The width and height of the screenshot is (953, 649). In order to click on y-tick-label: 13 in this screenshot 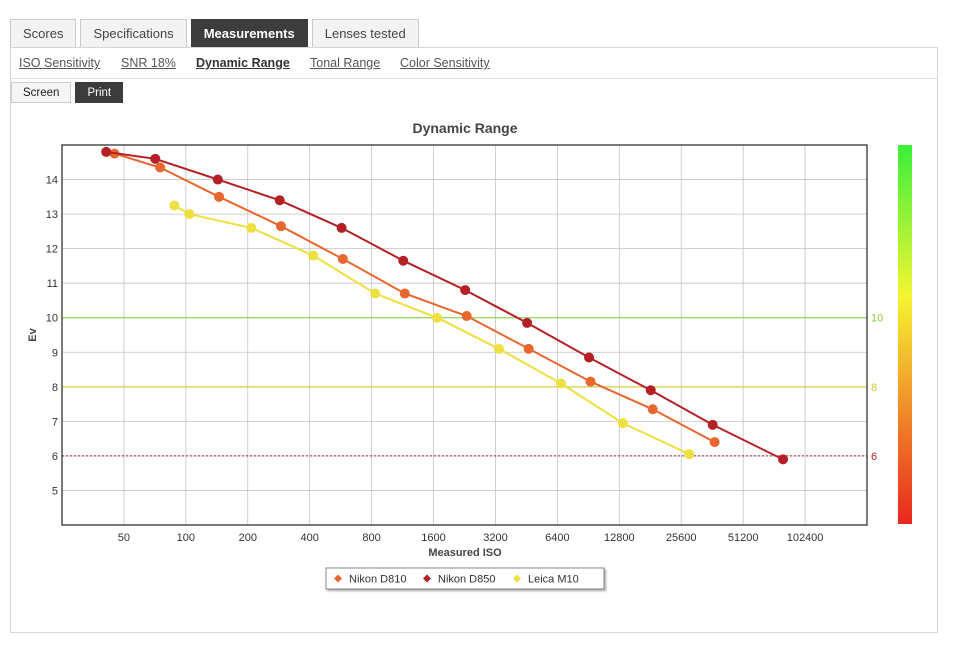, I will do `click(52, 215)`.